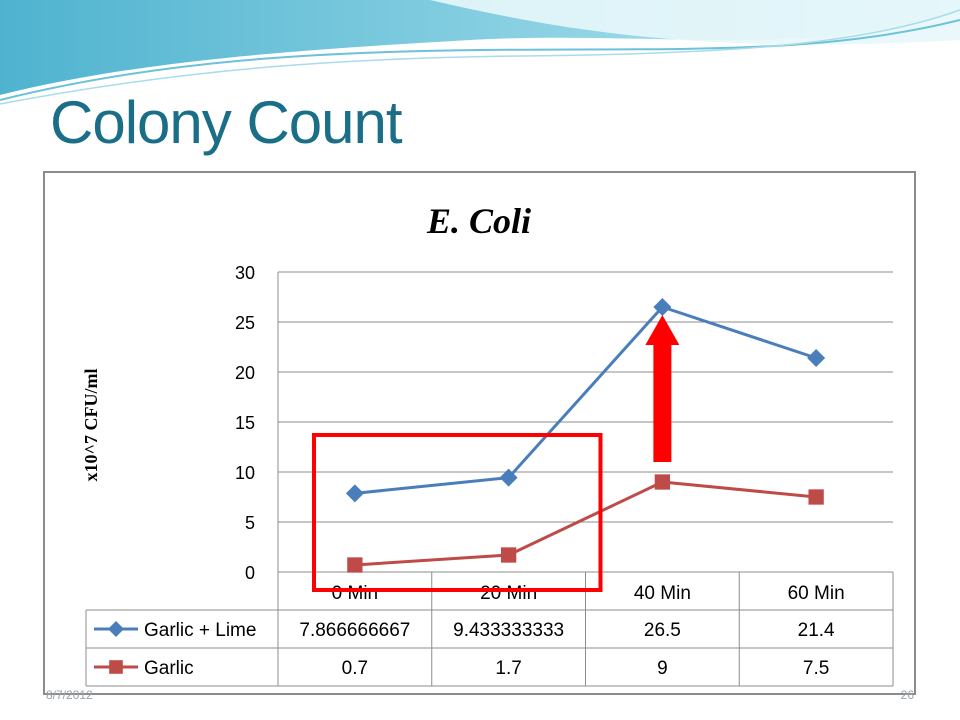  Describe the element at coordinates (478, 221) in the screenshot. I see `chart-title: E. Coli` at that location.